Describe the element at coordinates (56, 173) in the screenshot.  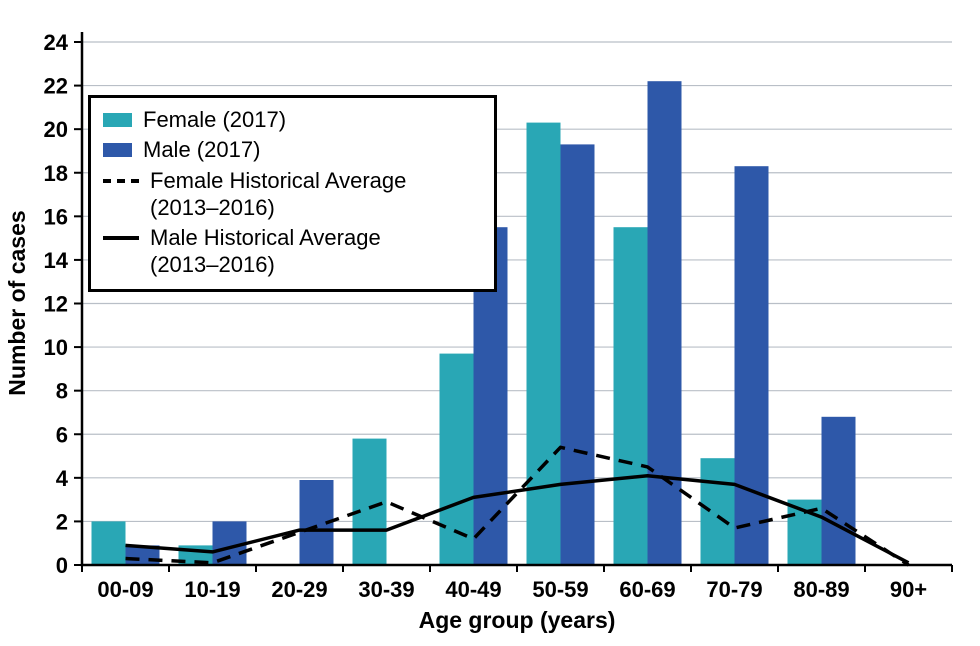
I see `y-tick-label: 18` at that location.